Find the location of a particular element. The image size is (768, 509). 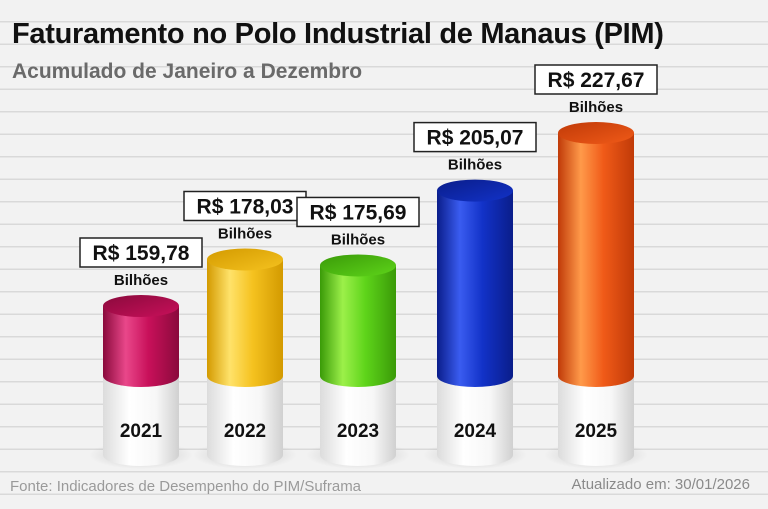

year-label-2022: 2022 is located at coordinates (245, 431).